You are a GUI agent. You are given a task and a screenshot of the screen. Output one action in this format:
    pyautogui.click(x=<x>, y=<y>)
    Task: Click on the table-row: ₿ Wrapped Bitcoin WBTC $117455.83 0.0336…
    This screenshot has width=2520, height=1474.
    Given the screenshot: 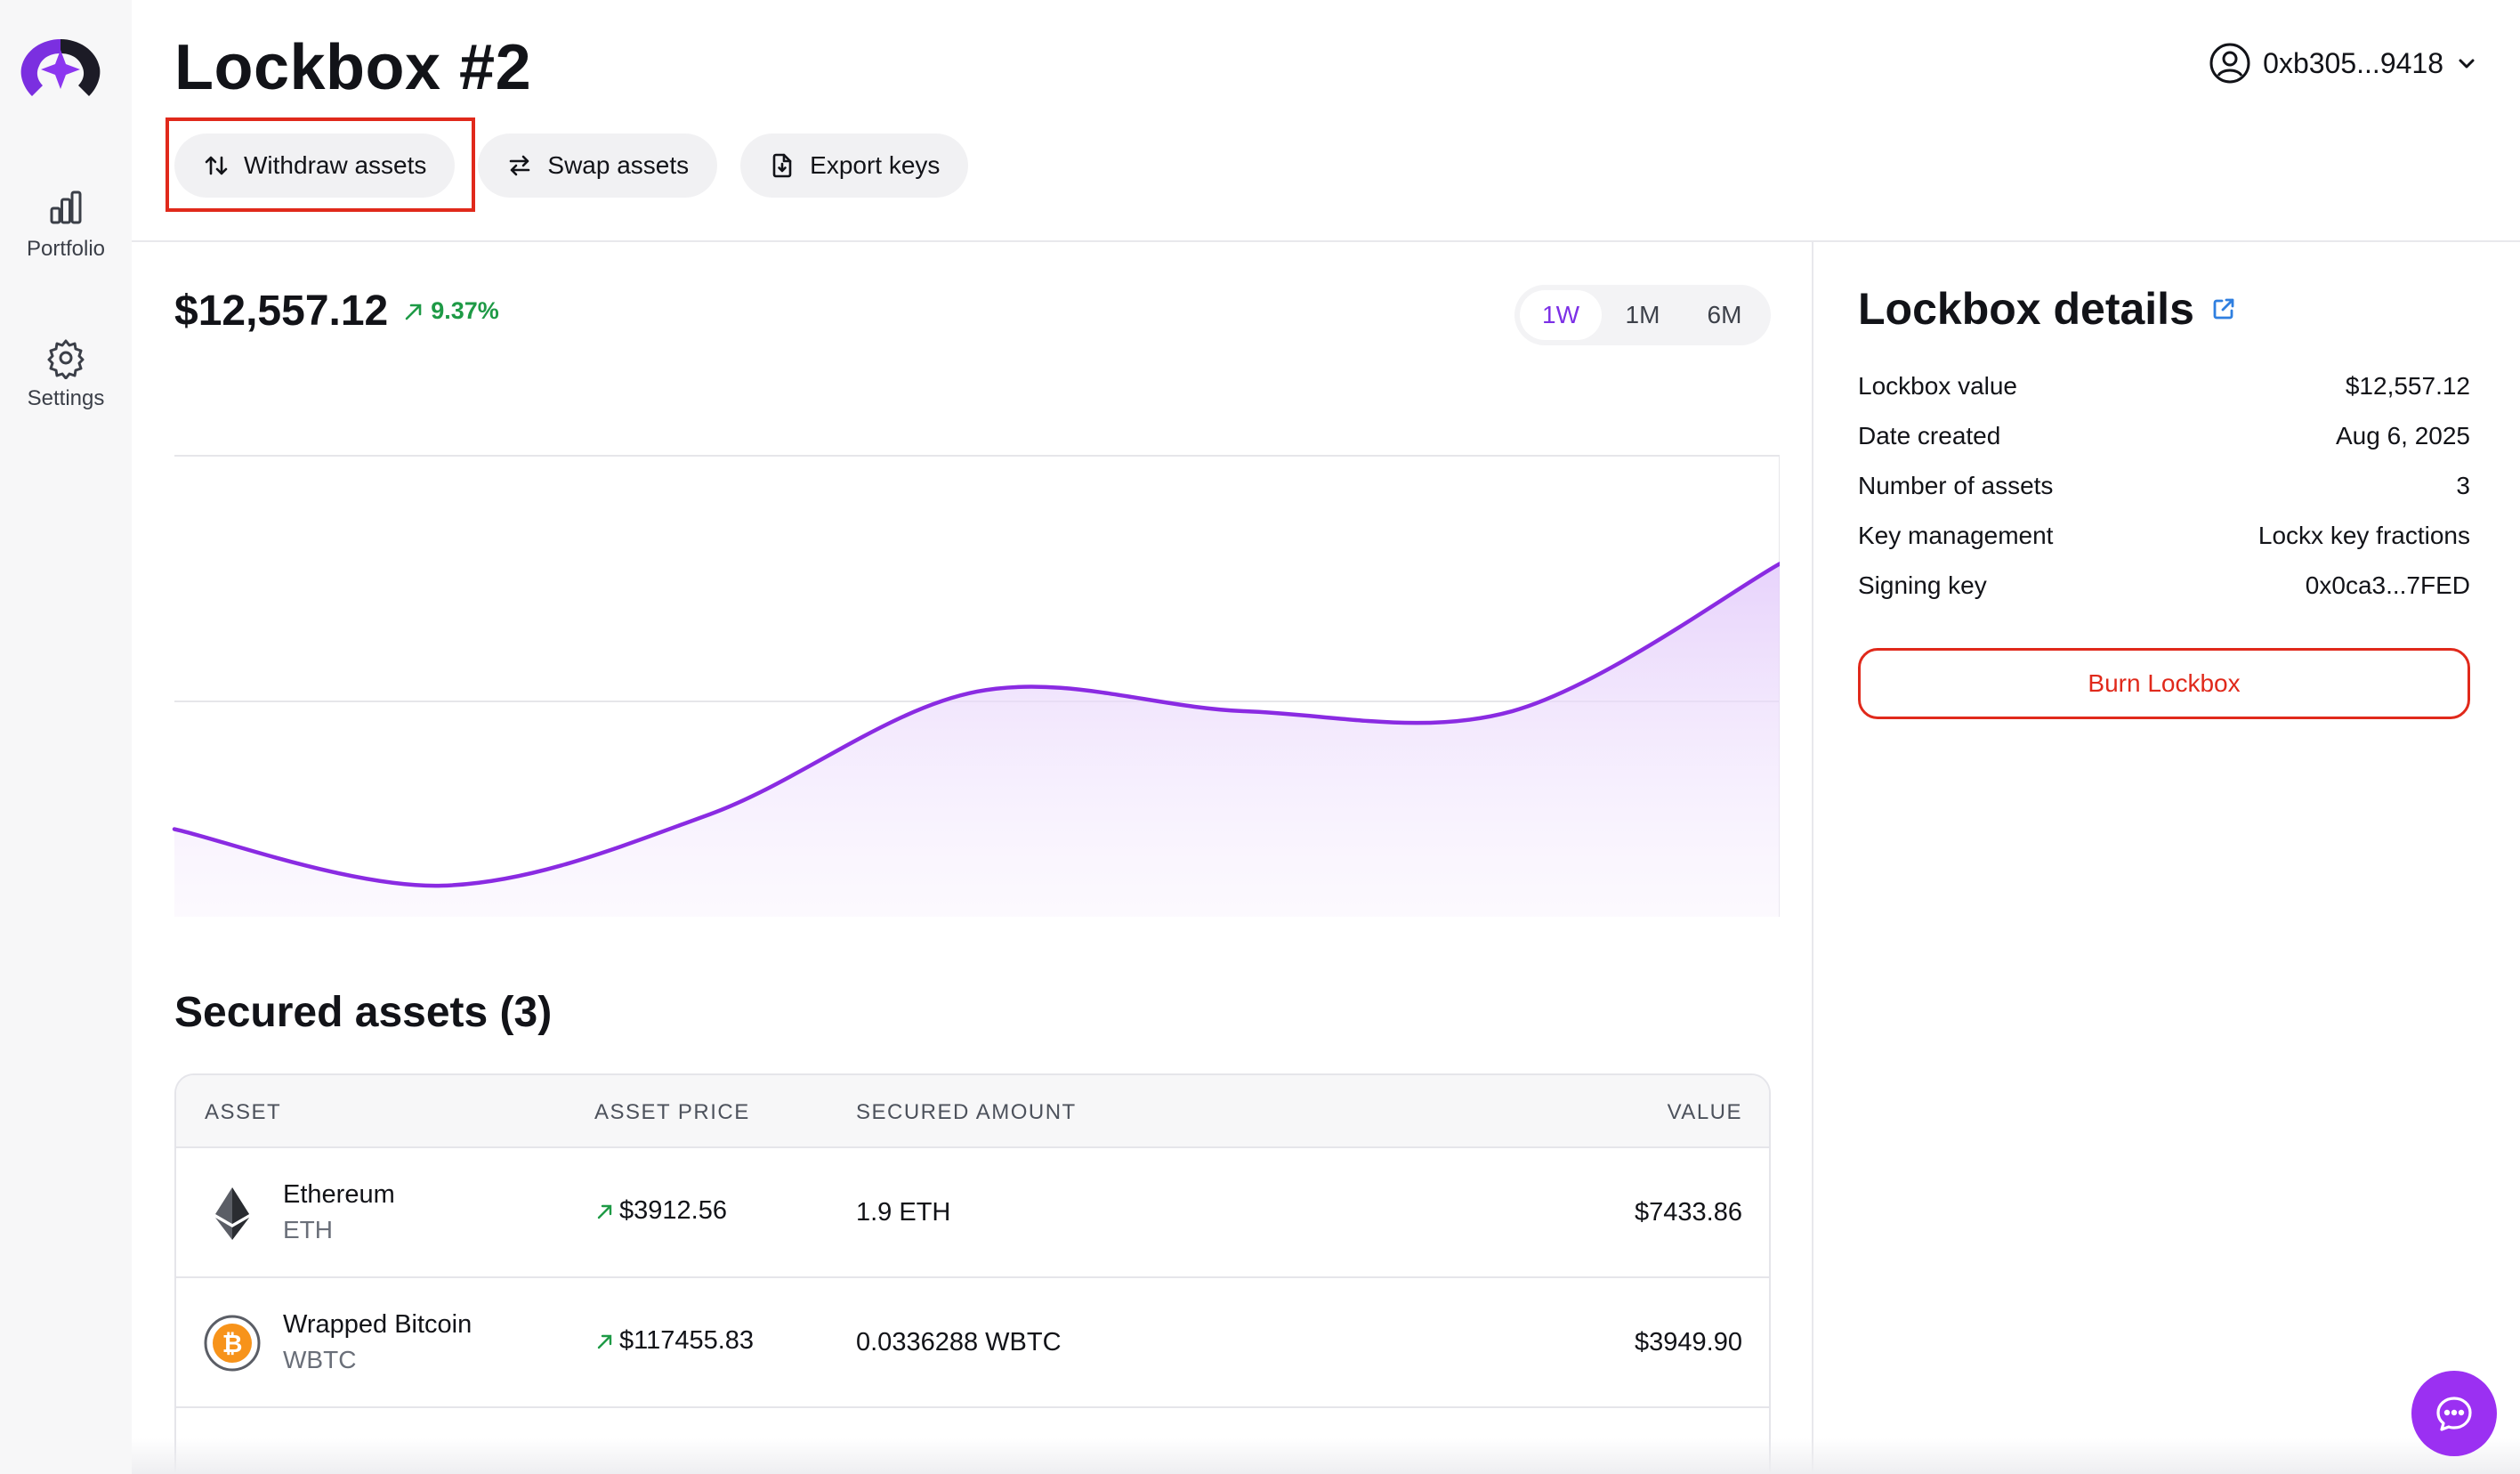 What is the action you would take?
    pyautogui.click(x=972, y=1343)
    